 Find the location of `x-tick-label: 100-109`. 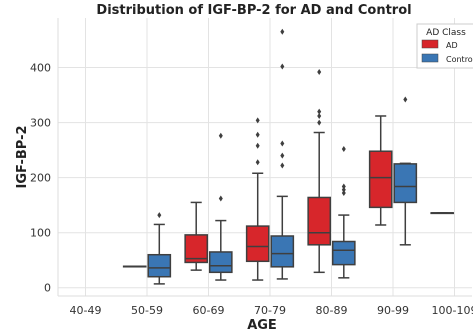

x-tick-label: 100-109 is located at coordinates (452, 310).